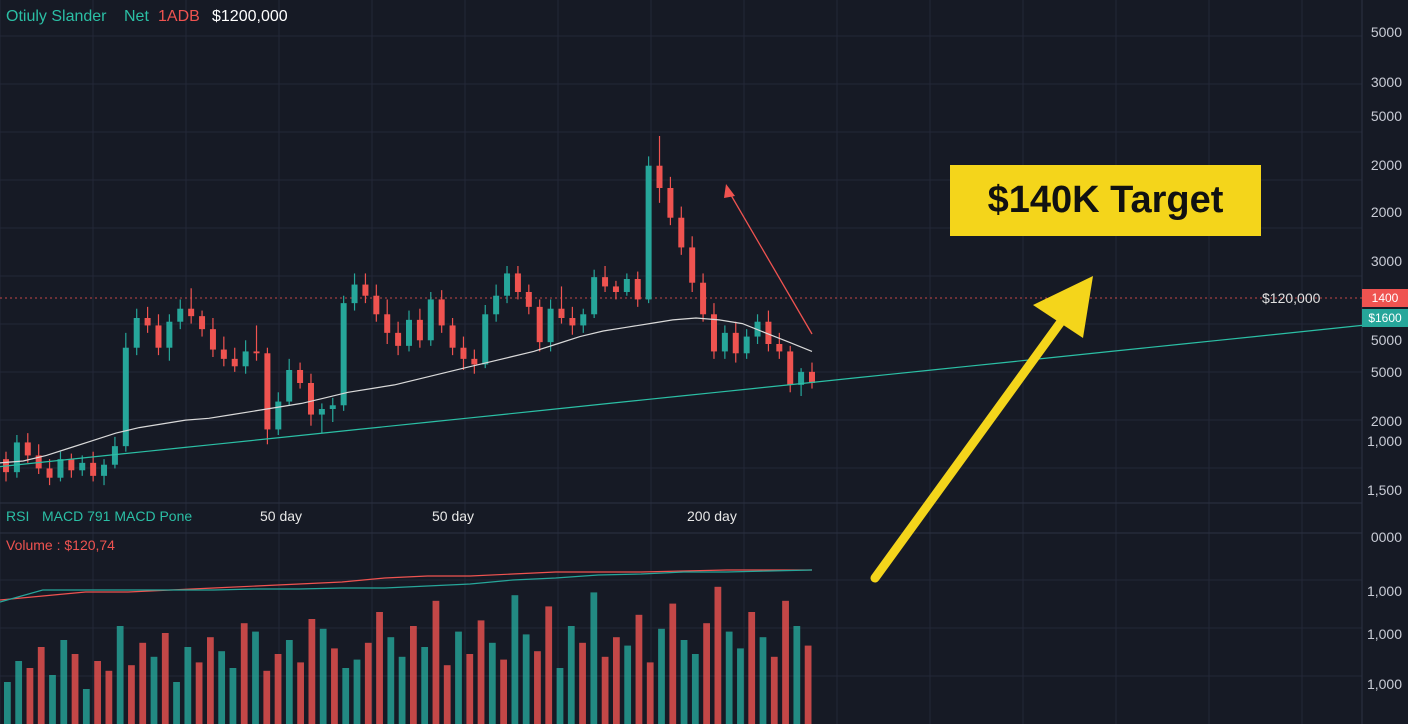  What do you see at coordinates (18, 516) in the screenshot?
I see `rsi-label: RSI` at bounding box center [18, 516].